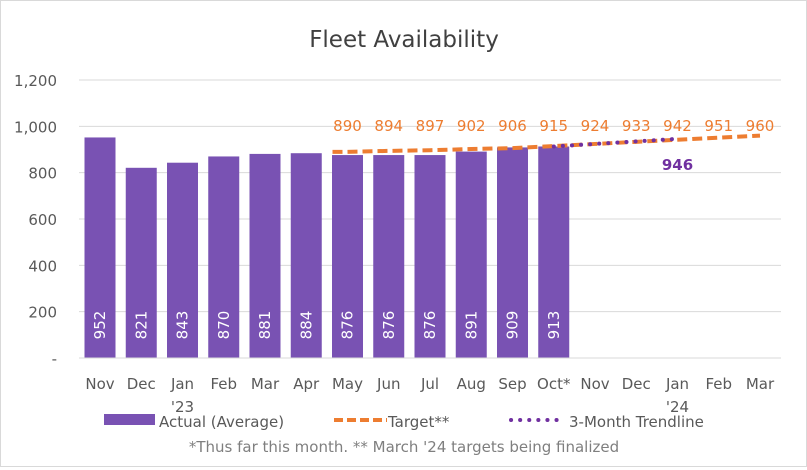  What do you see at coordinates (677, 165) in the screenshot?
I see `trendline-end-label: 946` at bounding box center [677, 165].